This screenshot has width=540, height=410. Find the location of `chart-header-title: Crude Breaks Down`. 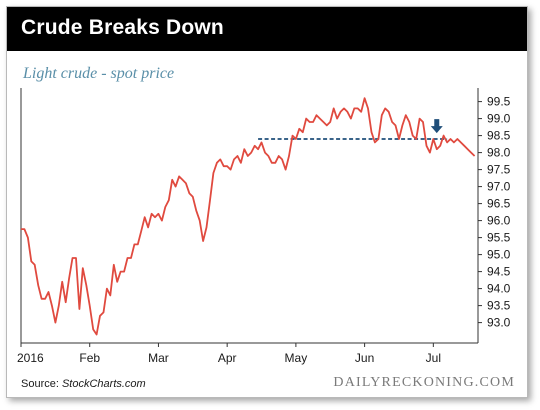

chart-header-title: Crude Breaks Down is located at coordinates (122, 27).